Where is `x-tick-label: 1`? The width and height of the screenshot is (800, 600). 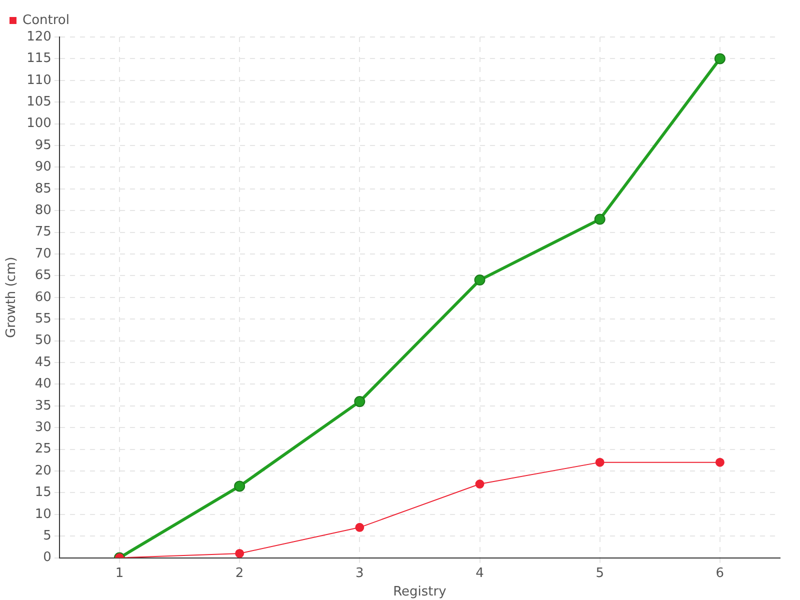
x-tick-label: 1 is located at coordinates (119, 573).